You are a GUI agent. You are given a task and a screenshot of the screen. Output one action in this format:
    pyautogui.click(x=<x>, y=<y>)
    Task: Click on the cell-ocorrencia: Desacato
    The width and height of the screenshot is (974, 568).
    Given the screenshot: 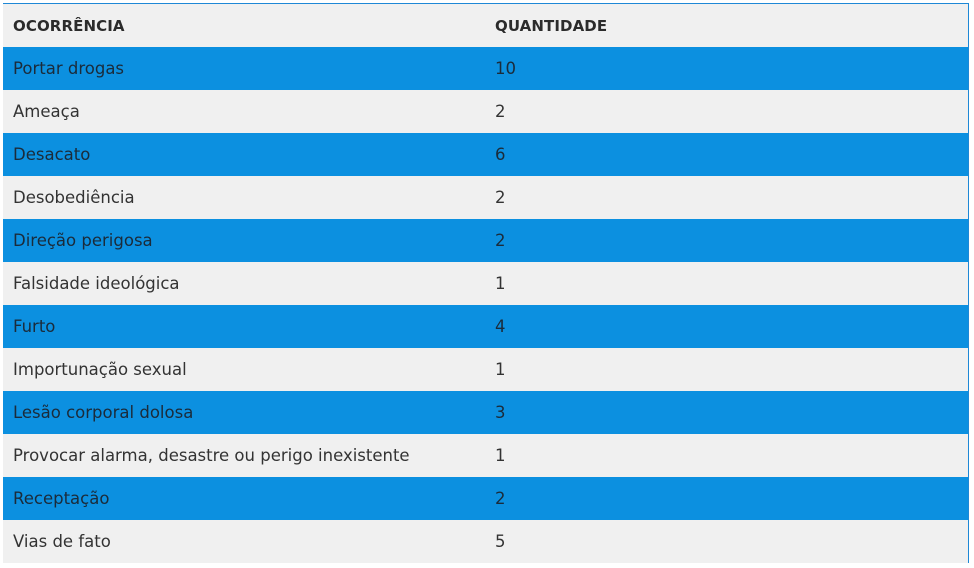 What is the action you would take?
    pyautogui.click(x=52, y=154)
    